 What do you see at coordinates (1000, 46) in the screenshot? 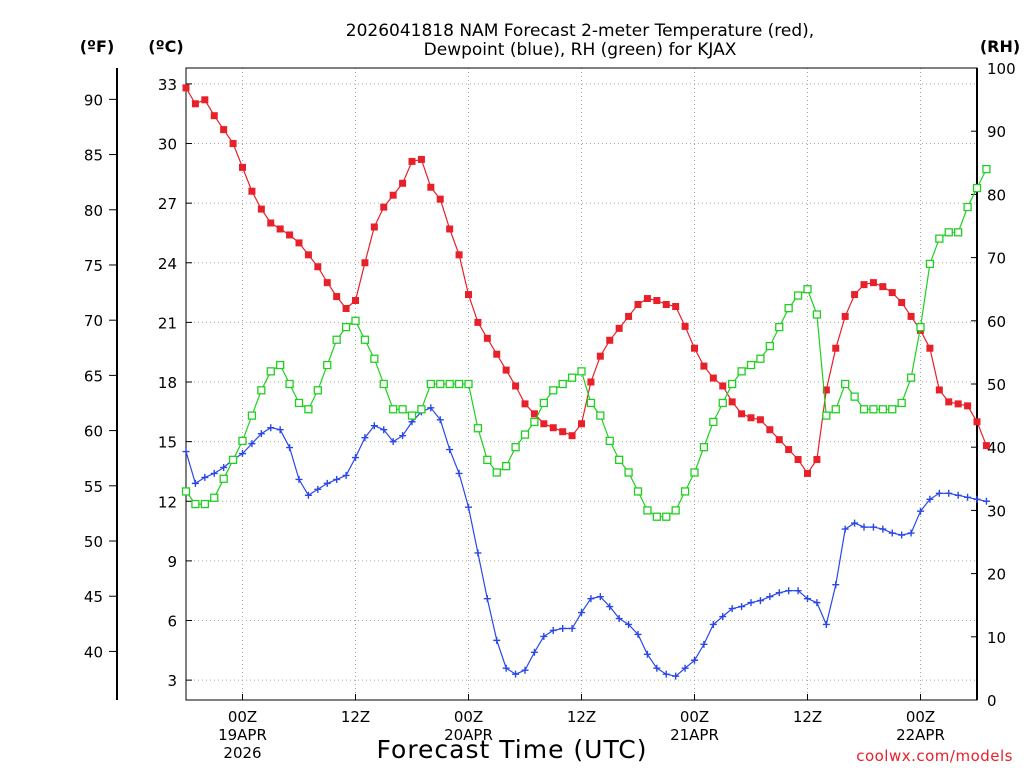
I see `rh-unit-label: (RH)` at bounding box center [1000, 46].